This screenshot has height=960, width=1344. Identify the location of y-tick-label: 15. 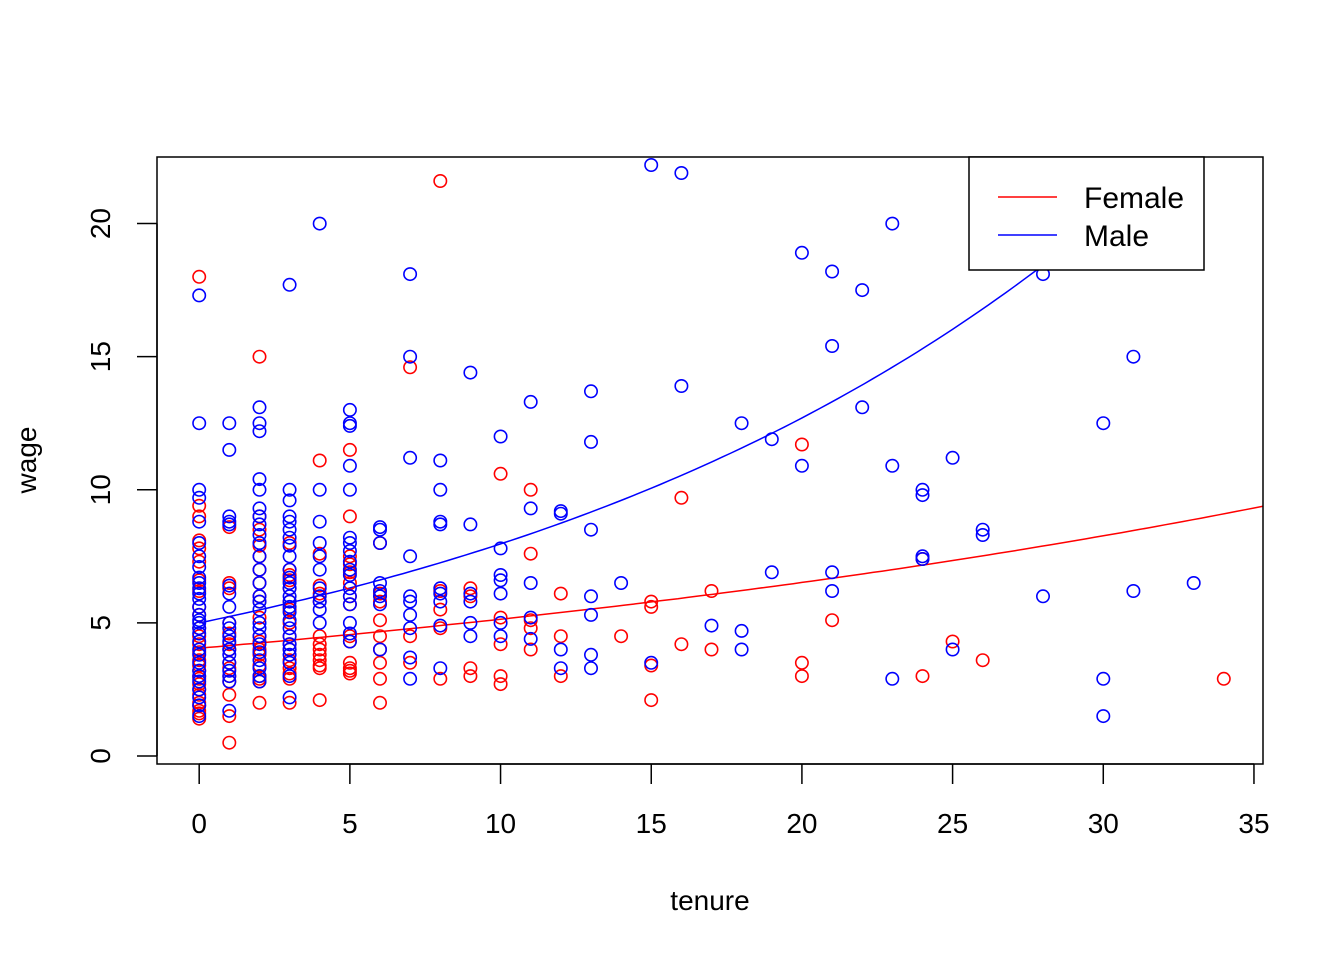
(100, 356).